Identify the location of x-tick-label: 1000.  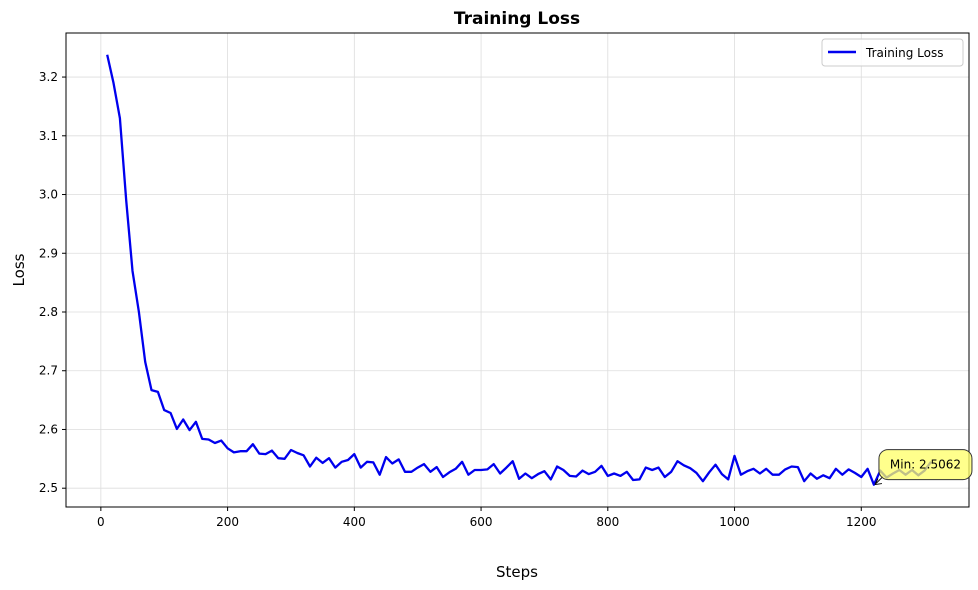
(734, 522).